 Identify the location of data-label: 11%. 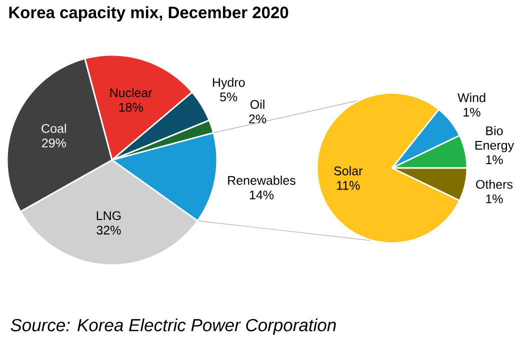
(348, 185).